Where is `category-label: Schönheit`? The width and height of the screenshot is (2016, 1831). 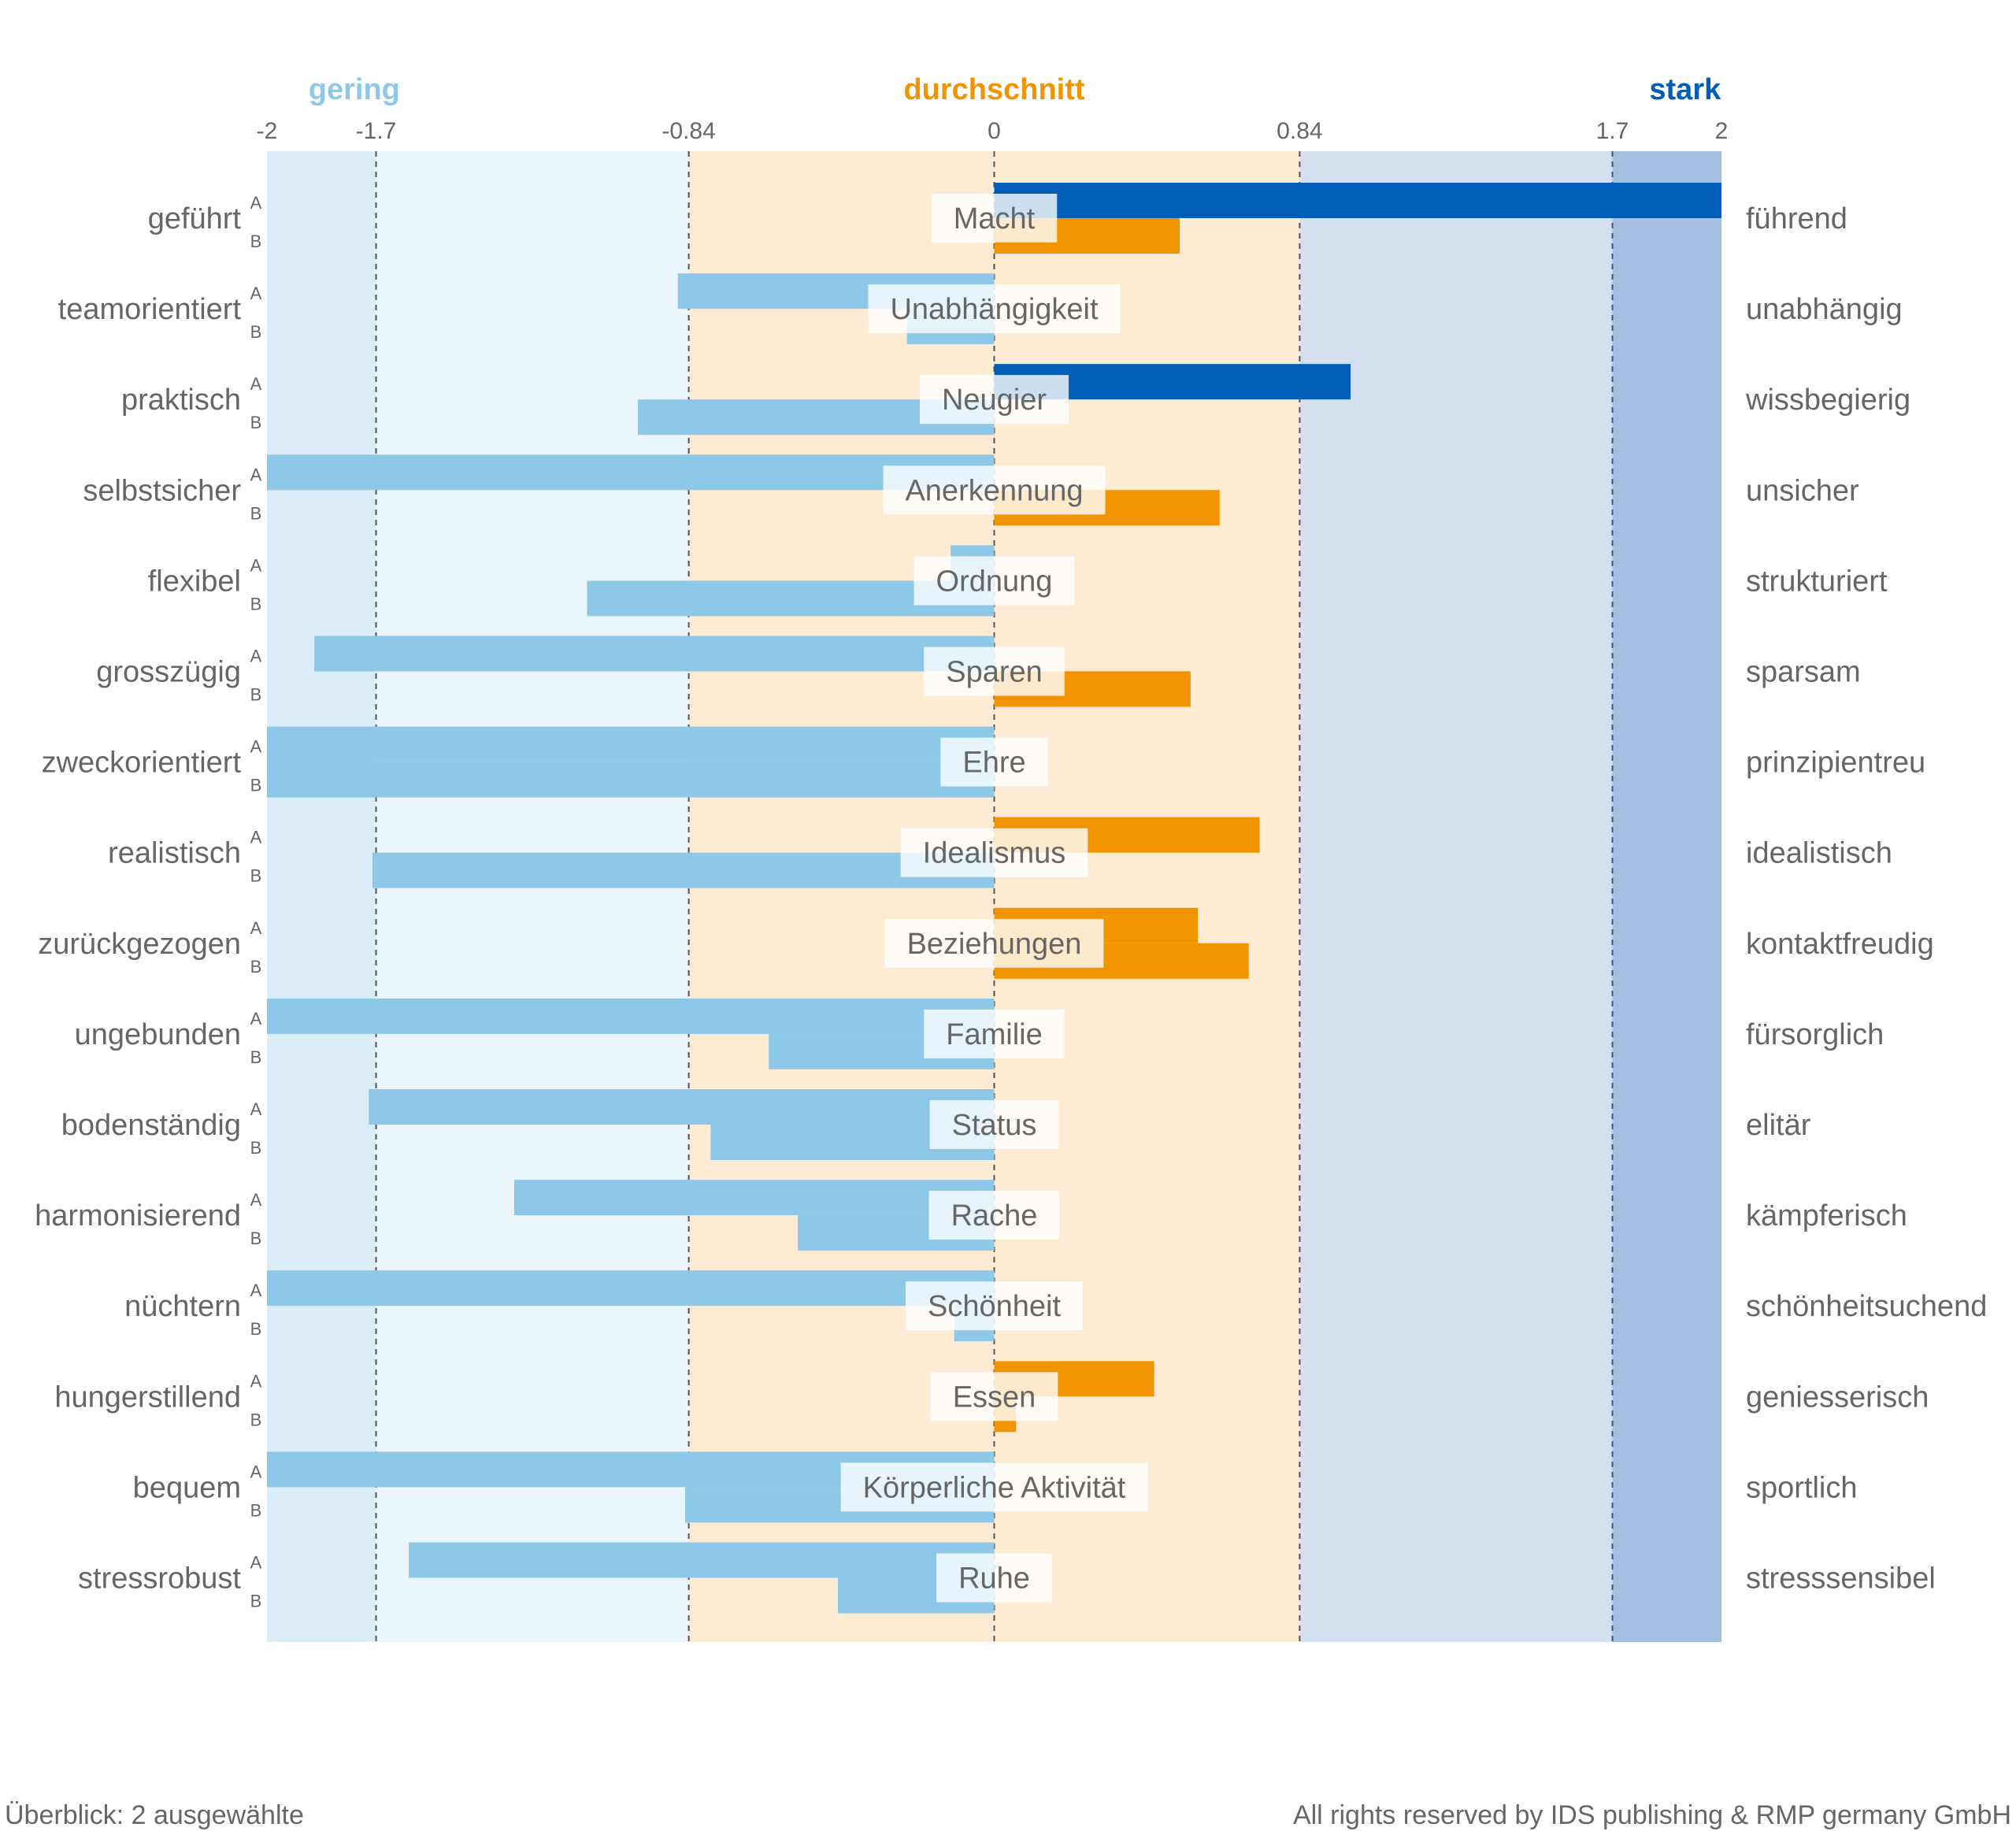 category-label: Schönheit is located at coordinates (994, 1306).